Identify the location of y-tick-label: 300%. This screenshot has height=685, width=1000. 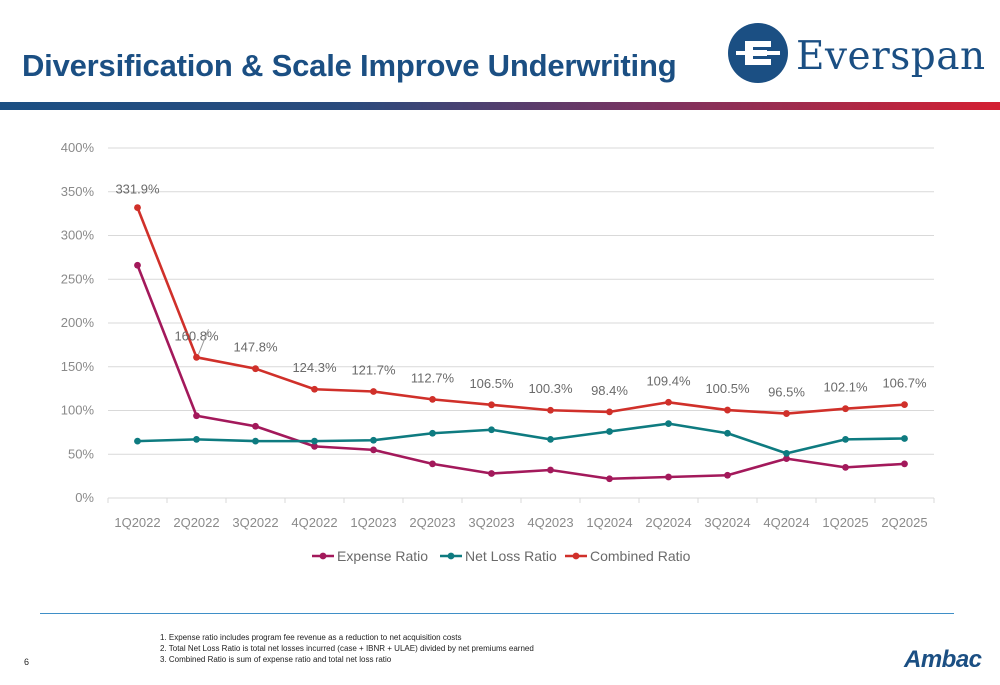
(78, 235).